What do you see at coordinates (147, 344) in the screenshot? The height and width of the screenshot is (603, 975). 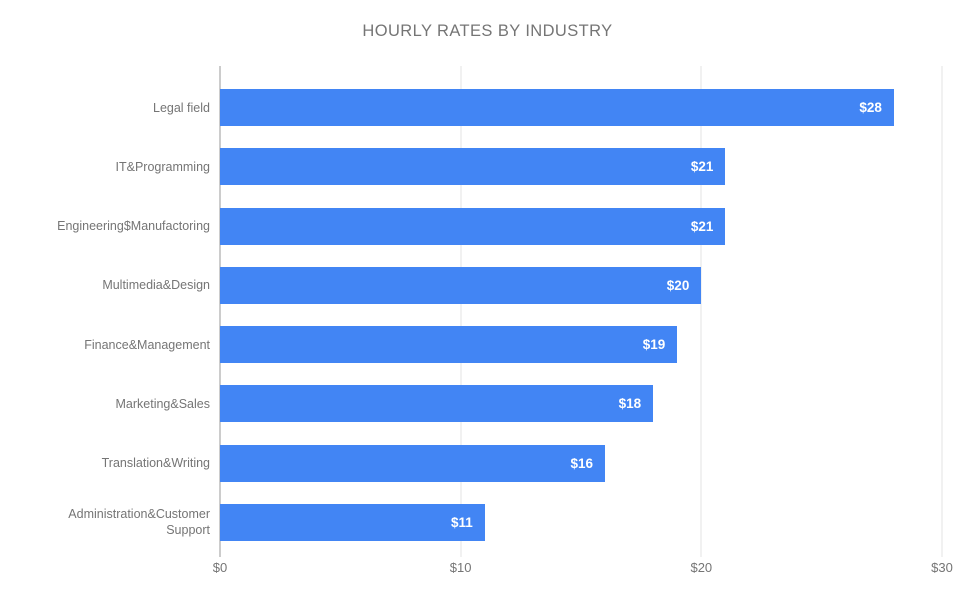 I see `category-label-finance-management: Finance&Management` at bounding box center [147, 344].